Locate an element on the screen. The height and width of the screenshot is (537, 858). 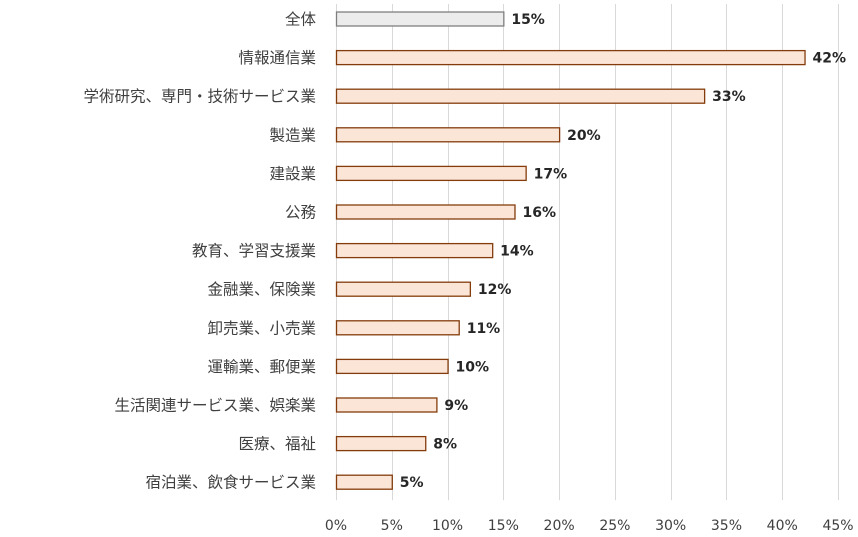
value-label: 9% is located at coordinates (456, 406).